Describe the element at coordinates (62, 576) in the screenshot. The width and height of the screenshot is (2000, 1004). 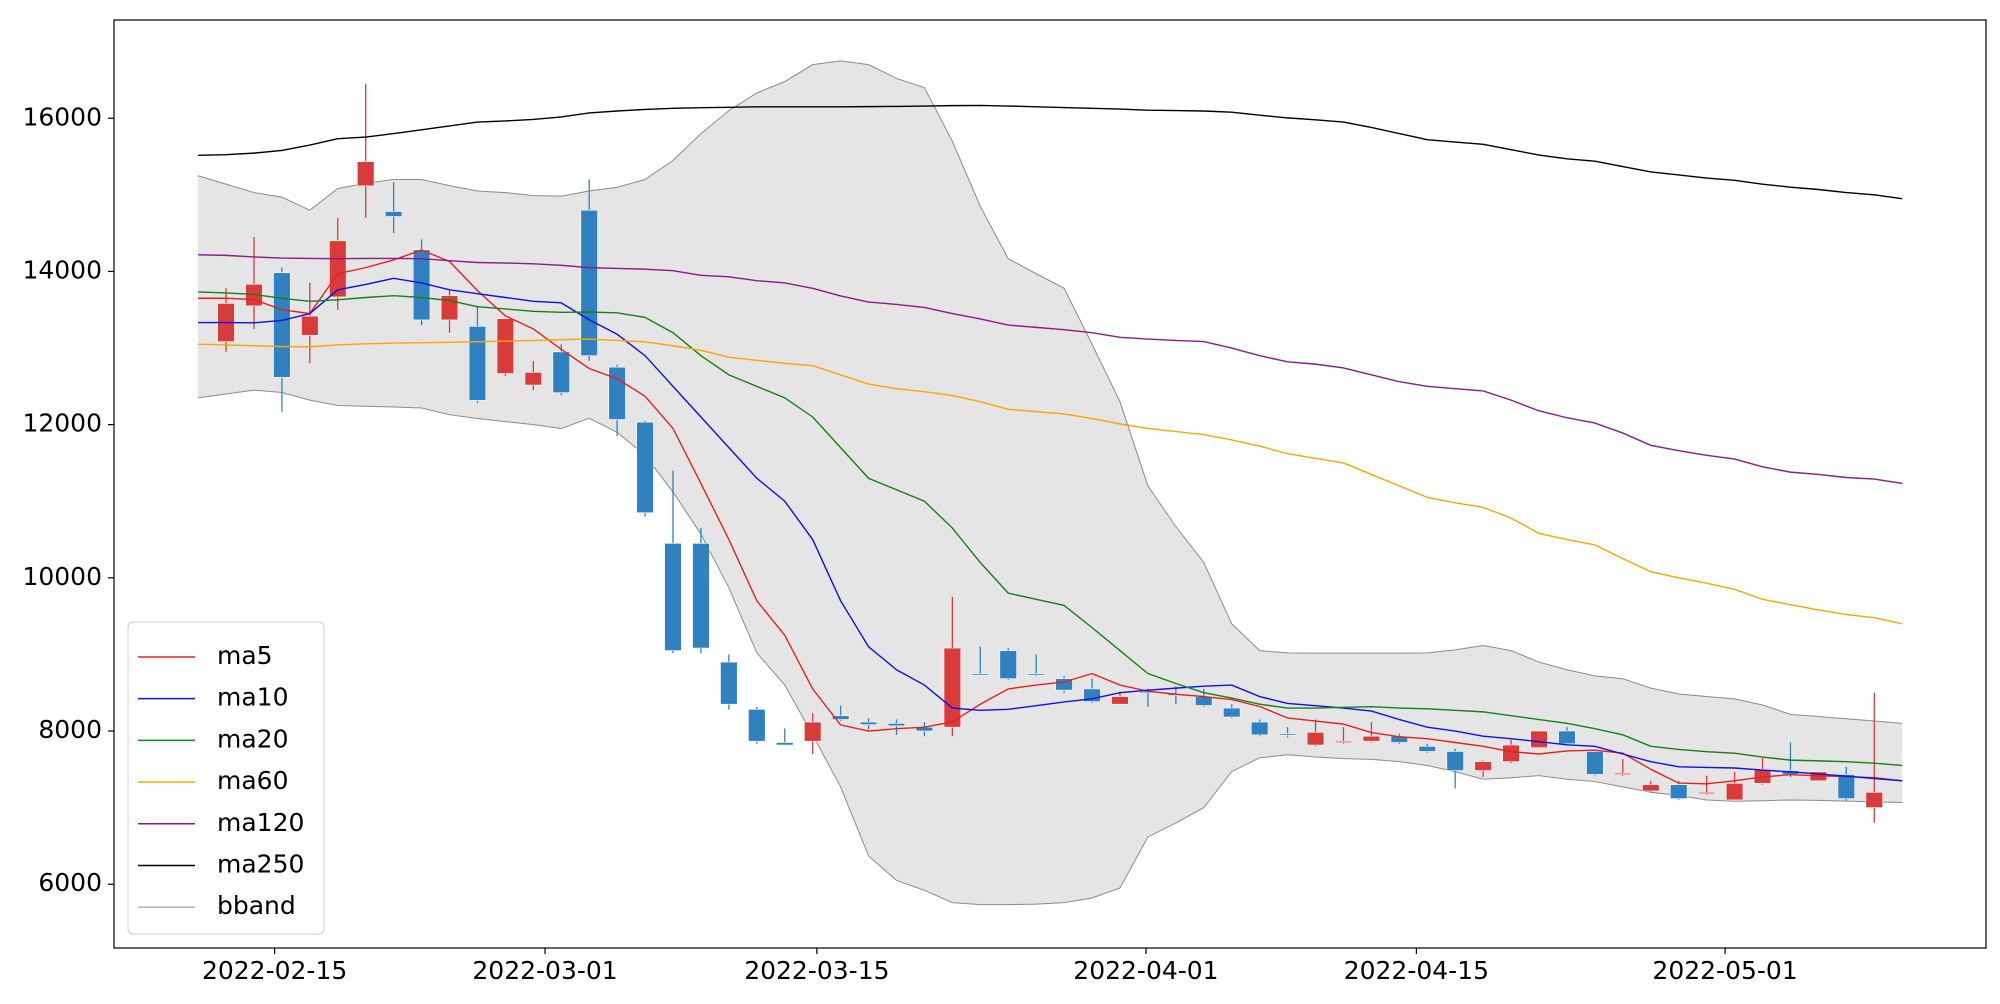
I see `y-tick-label: 10000` at that location.